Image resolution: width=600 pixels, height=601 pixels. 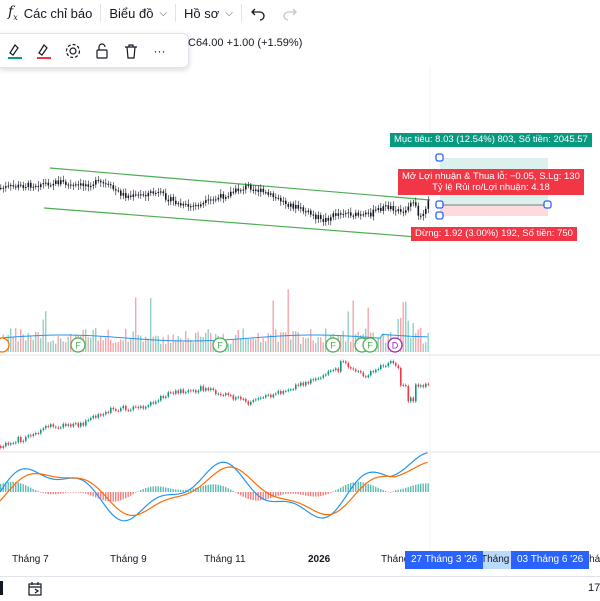 What do you see at coordinates (491, 176) in the screenshot?
I see `pnl-label: Mở Lợi nhuận & Thua lỗ: −0.05, S.Lg: 130` at bounding box center [491, 176].